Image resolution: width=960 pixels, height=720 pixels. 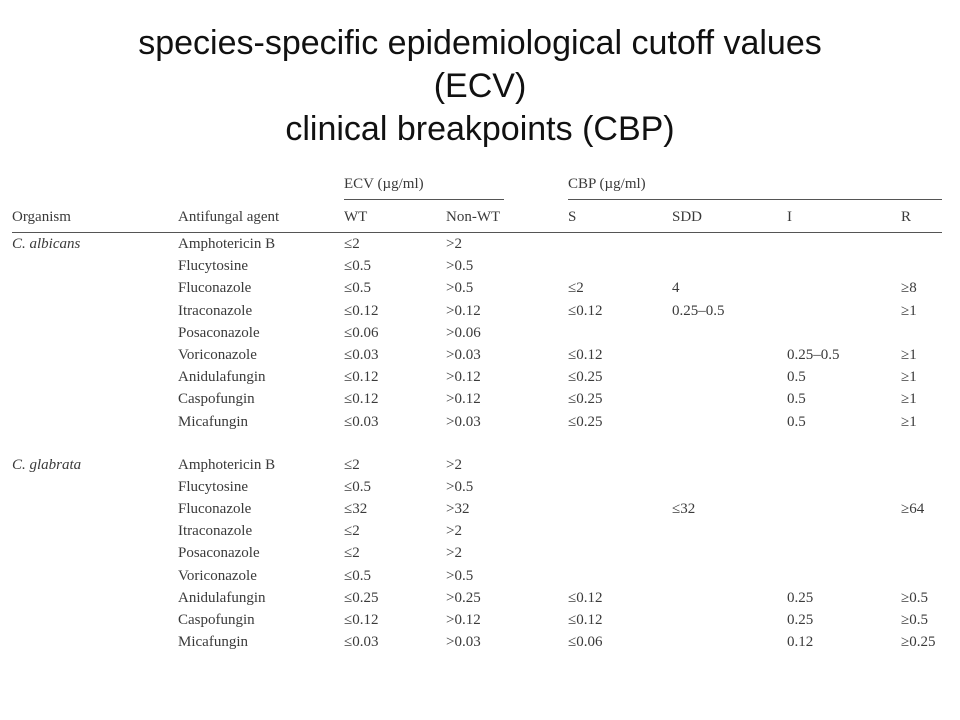 What do you see at coordinates (463, 332) in the screenshot?
I see `cell-nonwt: >0.06` at bounding box center [463, 332].